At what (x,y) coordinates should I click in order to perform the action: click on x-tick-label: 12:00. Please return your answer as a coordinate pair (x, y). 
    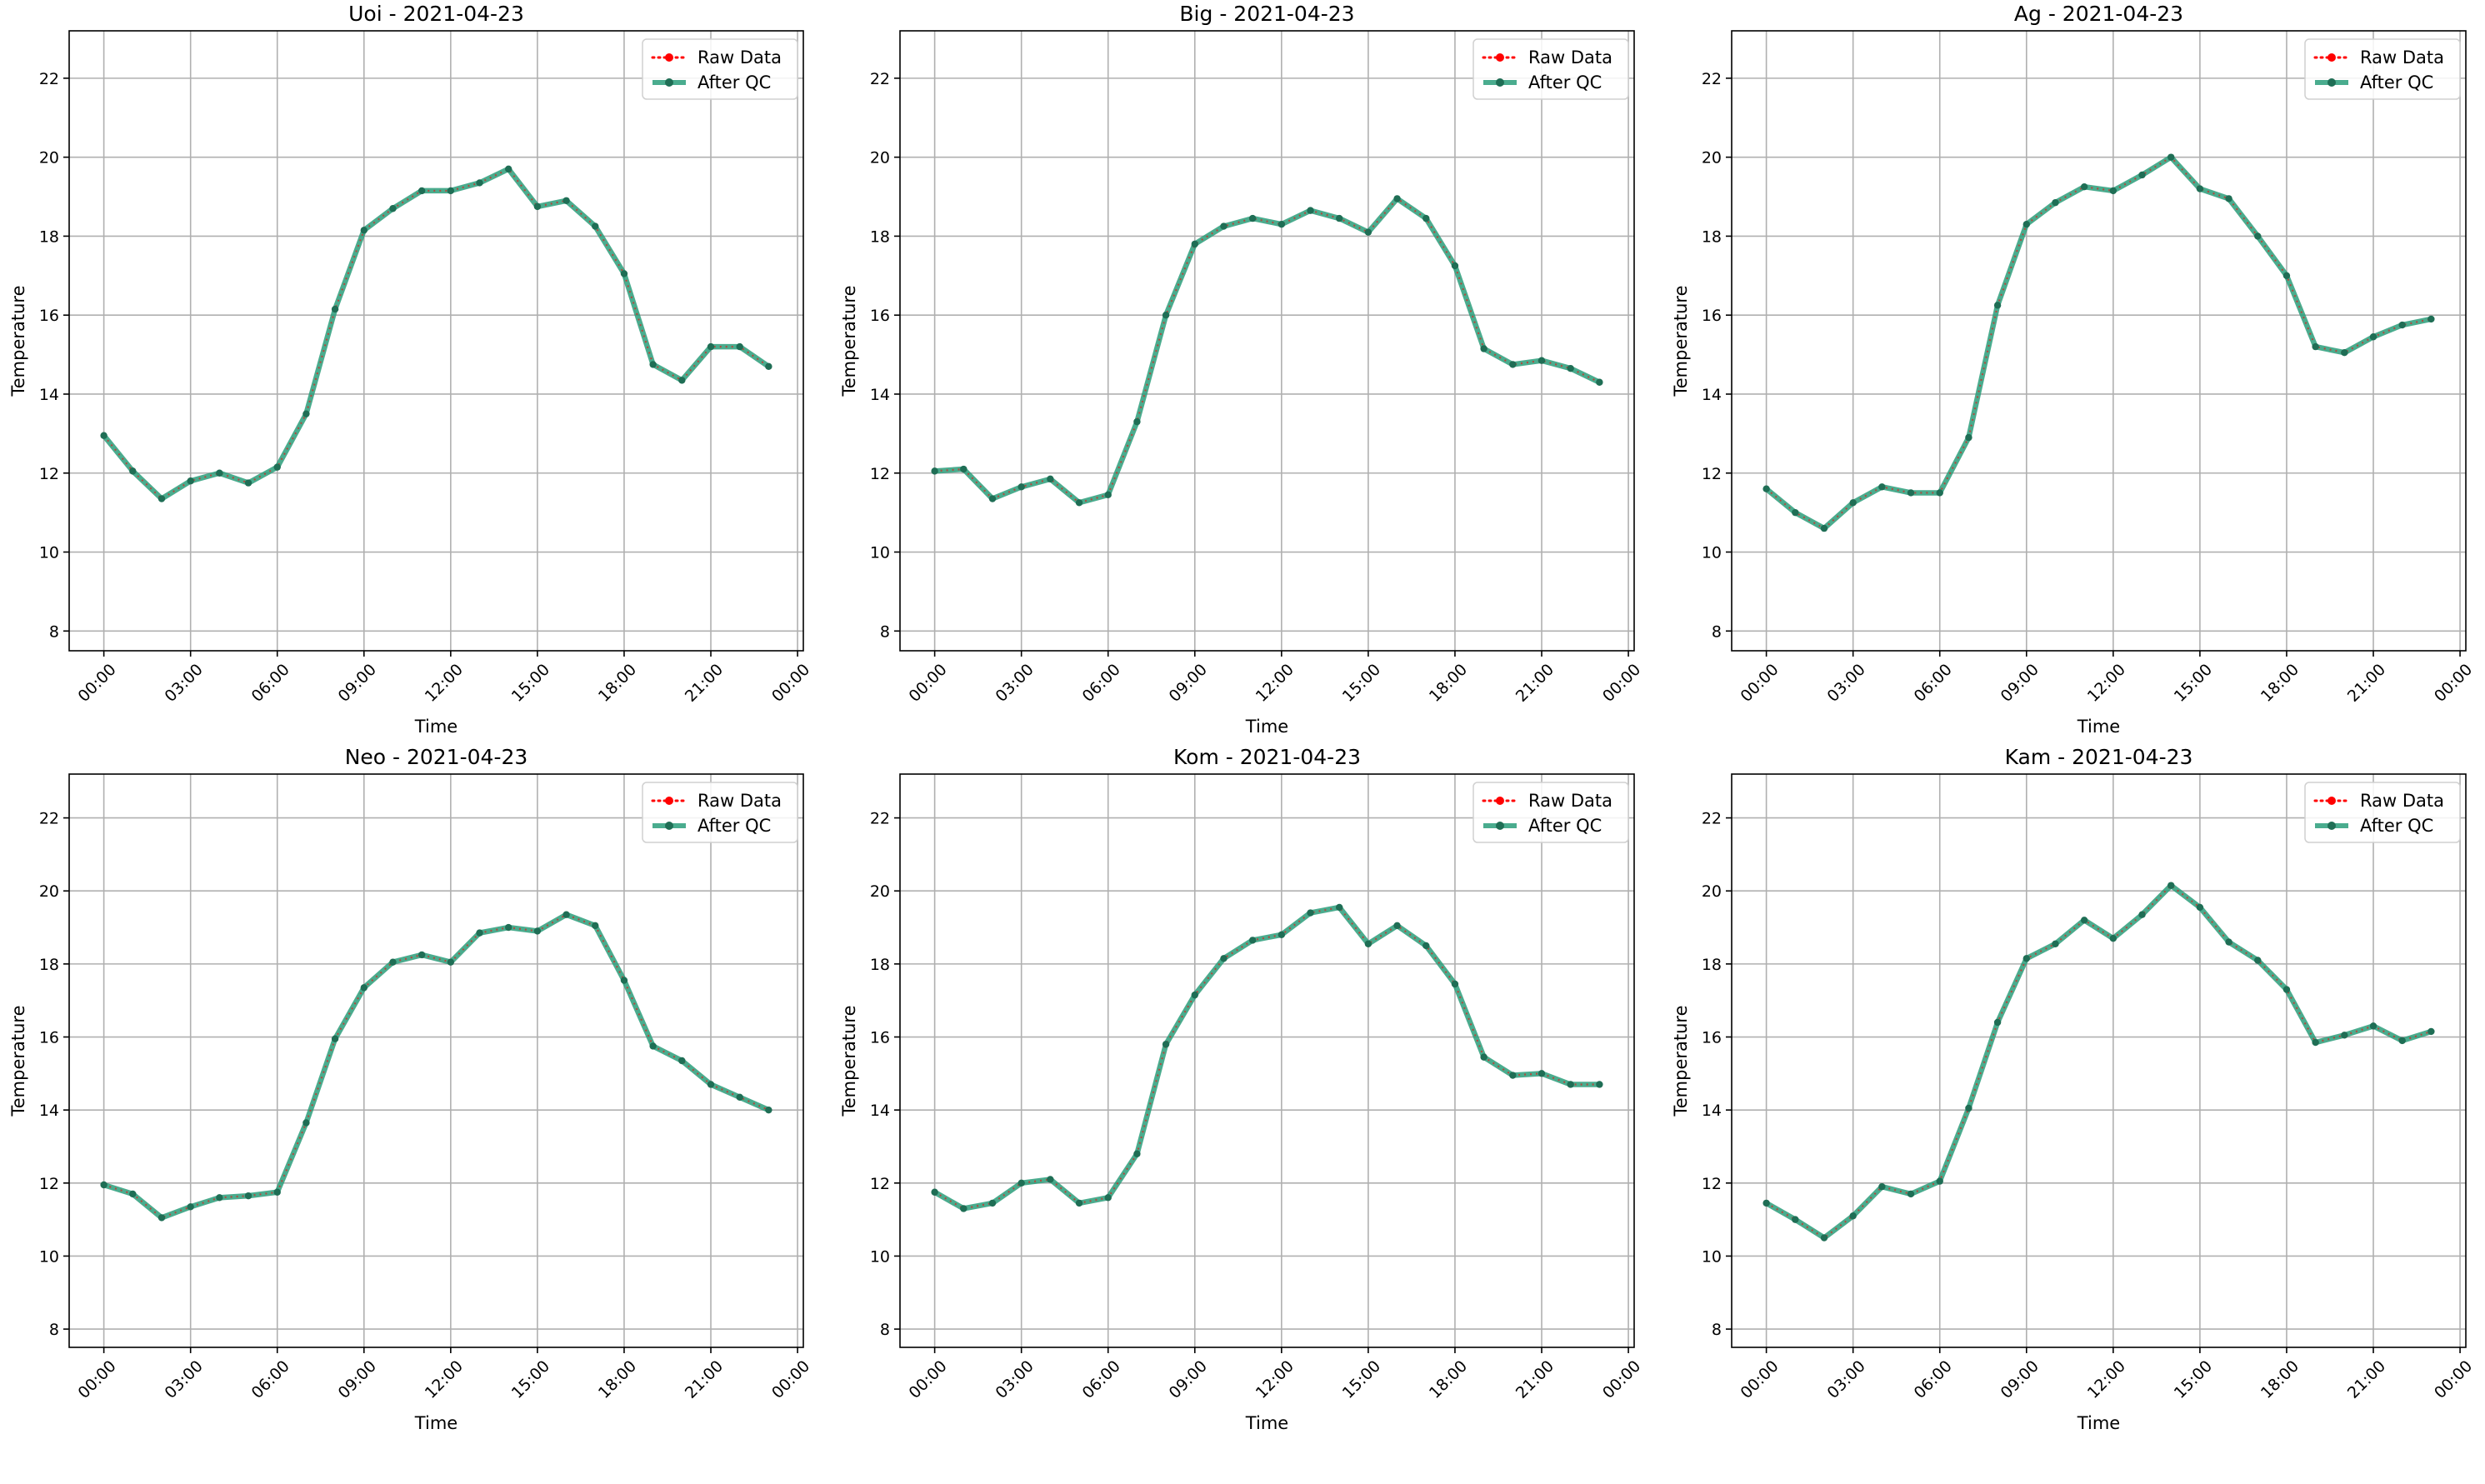
    Looking at the image, I should click on (2106, 683).